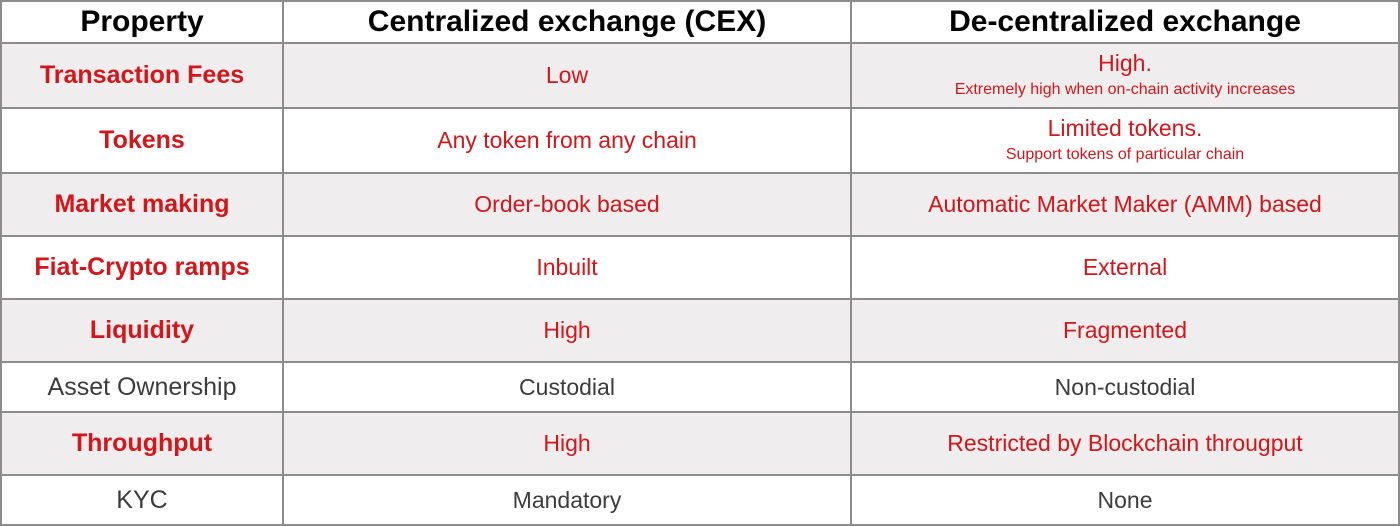 The image size is (1400, 526). Describe the element at coordinates (1125, 387) in the screenshot. I see `row-dex-value: Non-custodial` at that location.